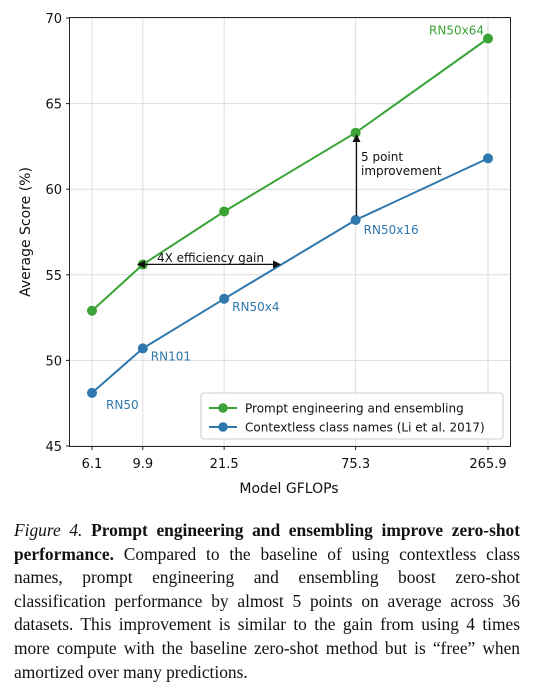 The height and width of the screenshot is (693, 533). I want to click on x-tick-label: 75.3, so click(355, 464).